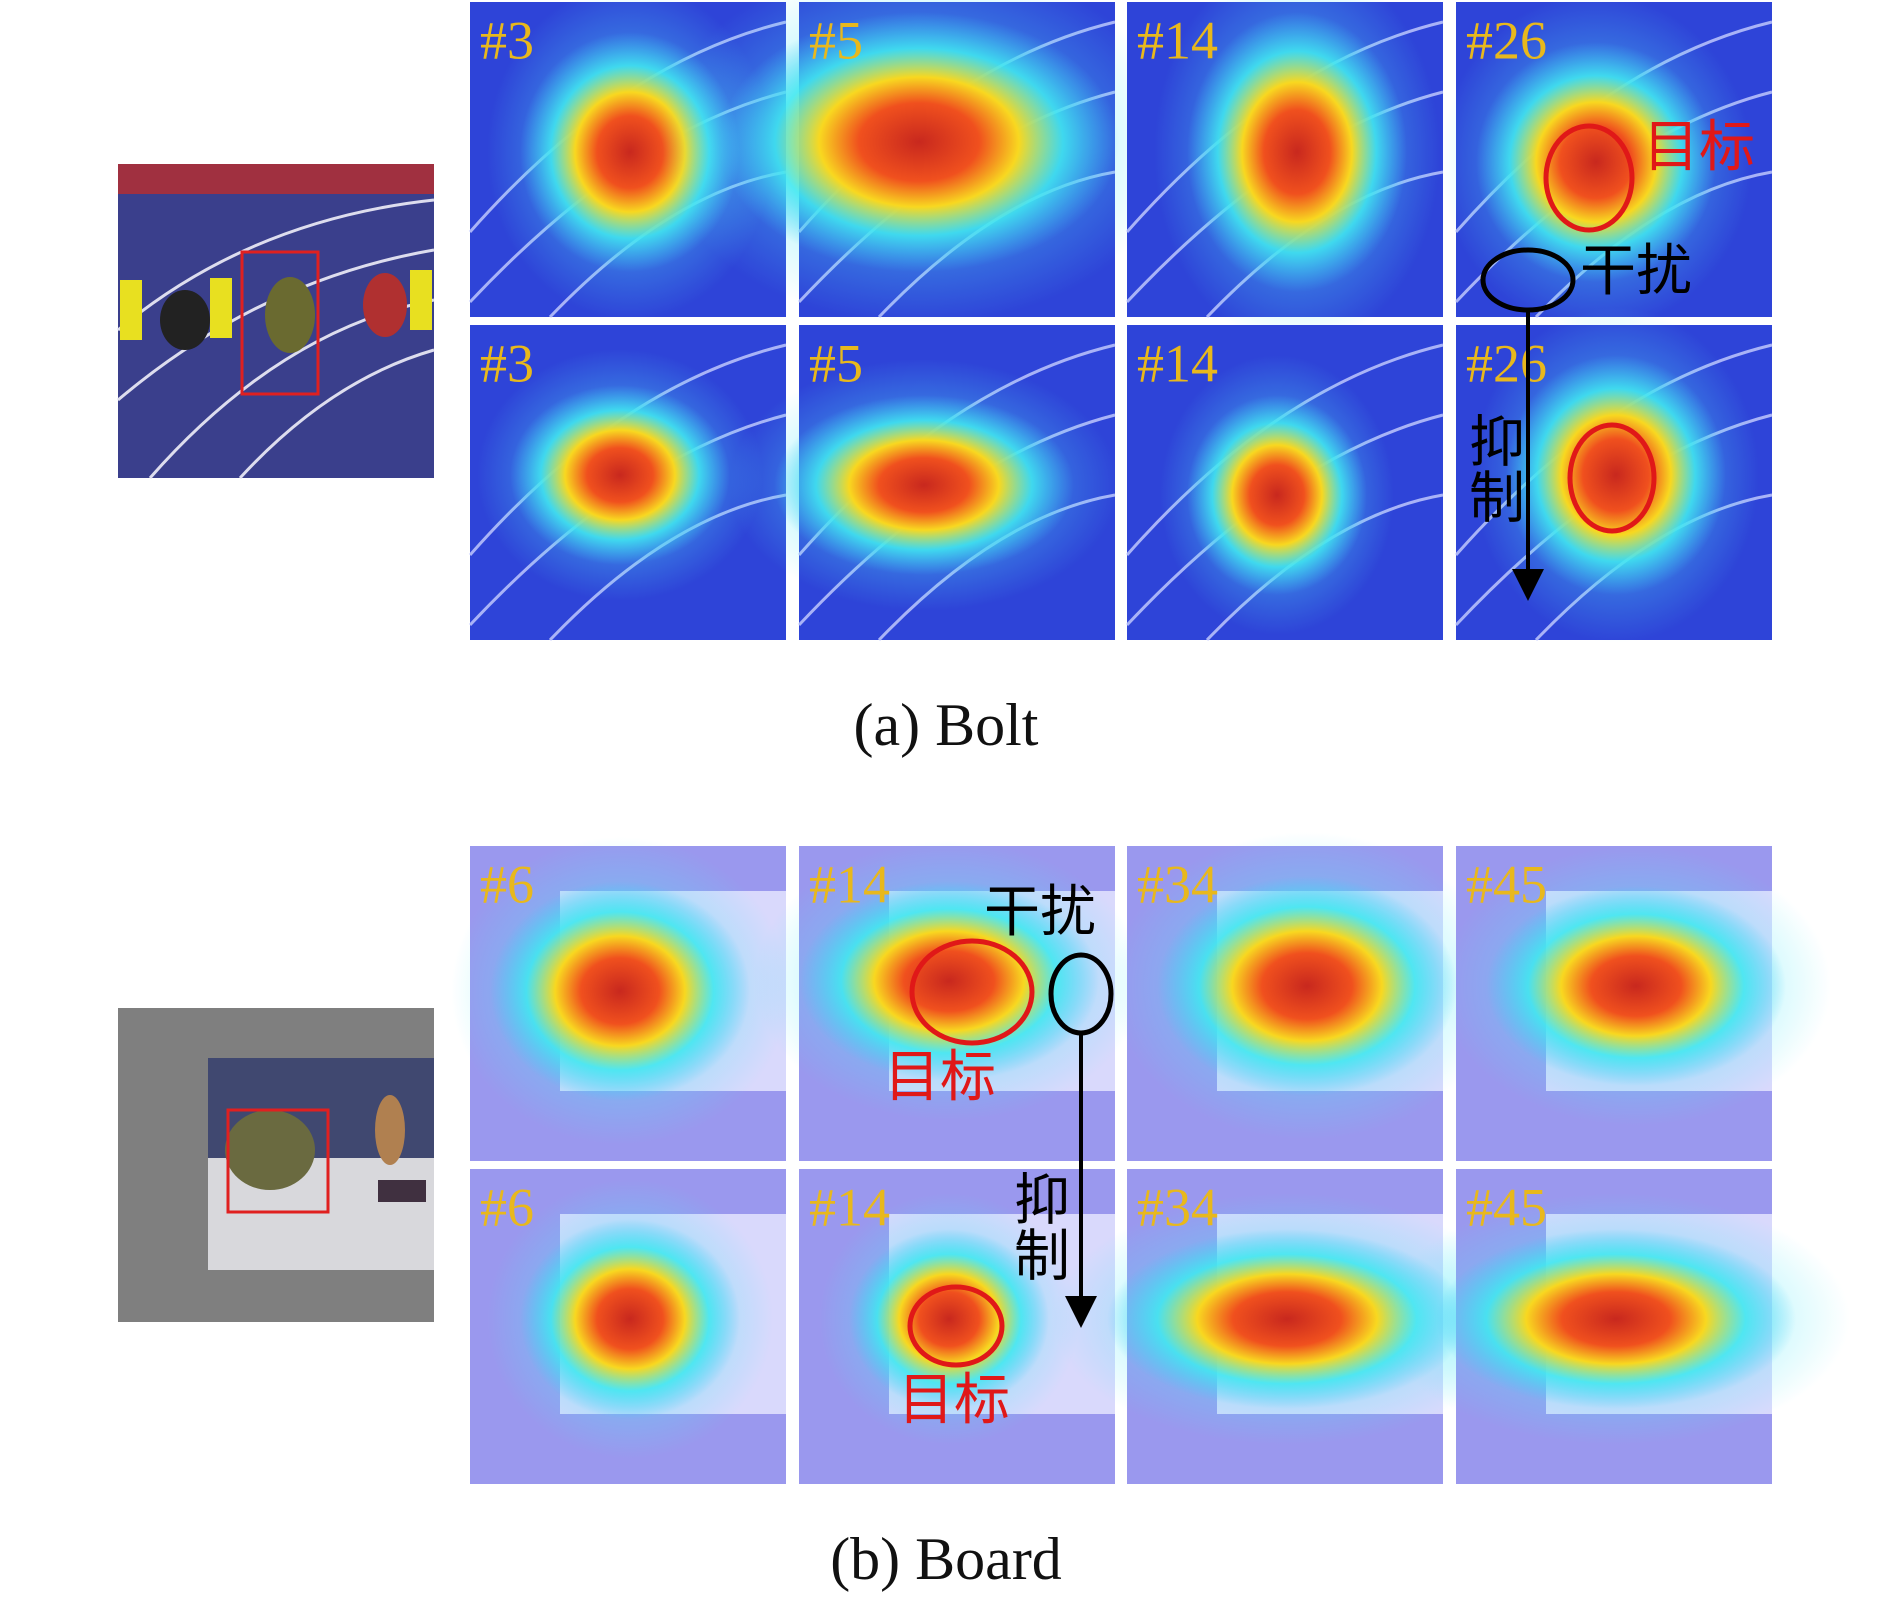  What do you see at coordinates (276, 322) in the screenshot?
I see `bolt-reference-image` at bounding box center [276, 322].